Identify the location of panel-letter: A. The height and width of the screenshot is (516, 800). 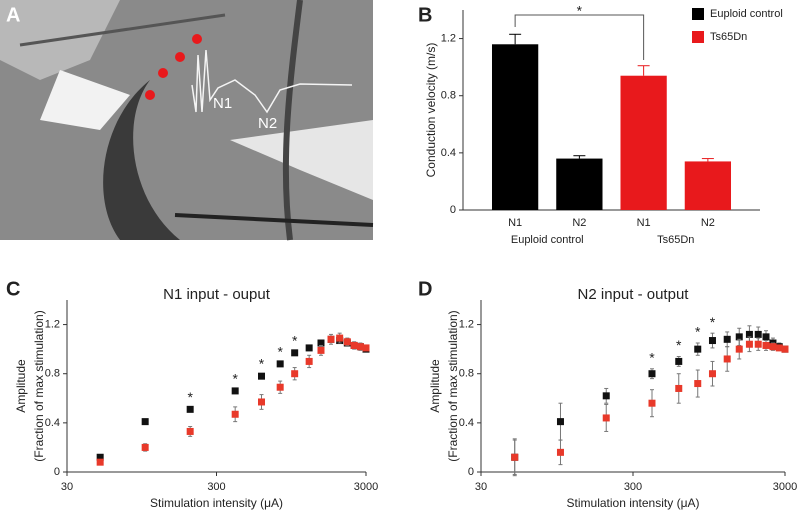
(13, 15).